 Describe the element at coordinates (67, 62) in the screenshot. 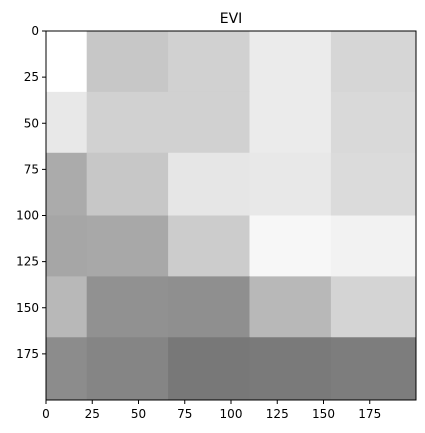

I see `heatmap-cell-r0-c0` at that location.